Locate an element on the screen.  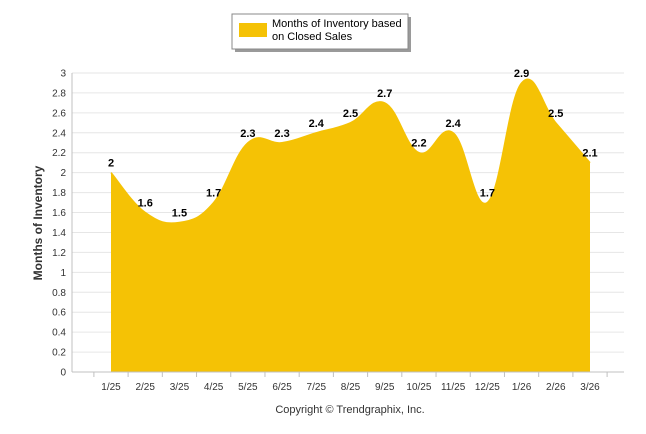
data-label: 2.9 is located at coordinates (521, 74).